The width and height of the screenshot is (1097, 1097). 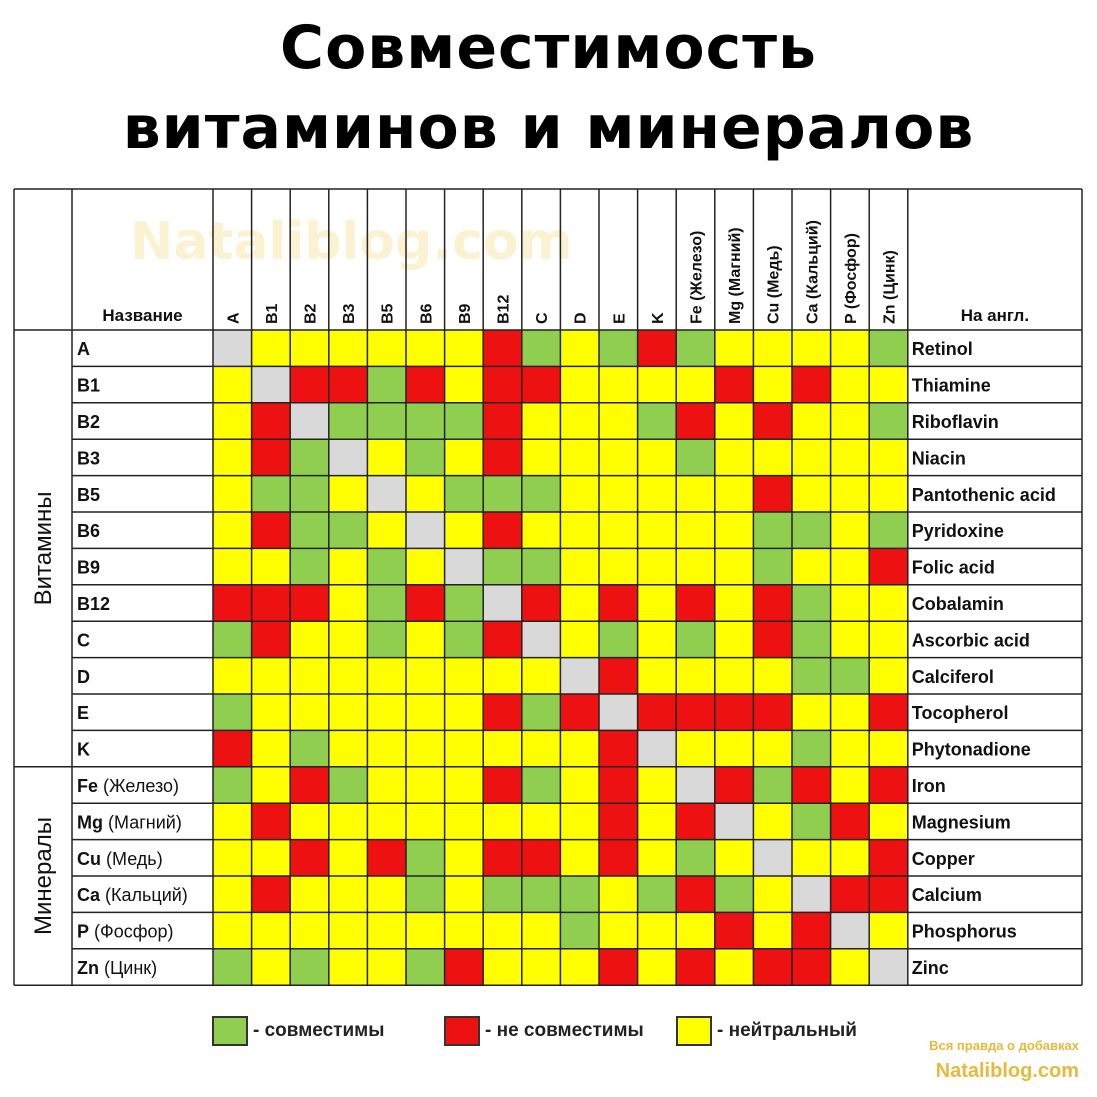 I want to click on row-label: P (Фосфор), so click(x=125, y=932).